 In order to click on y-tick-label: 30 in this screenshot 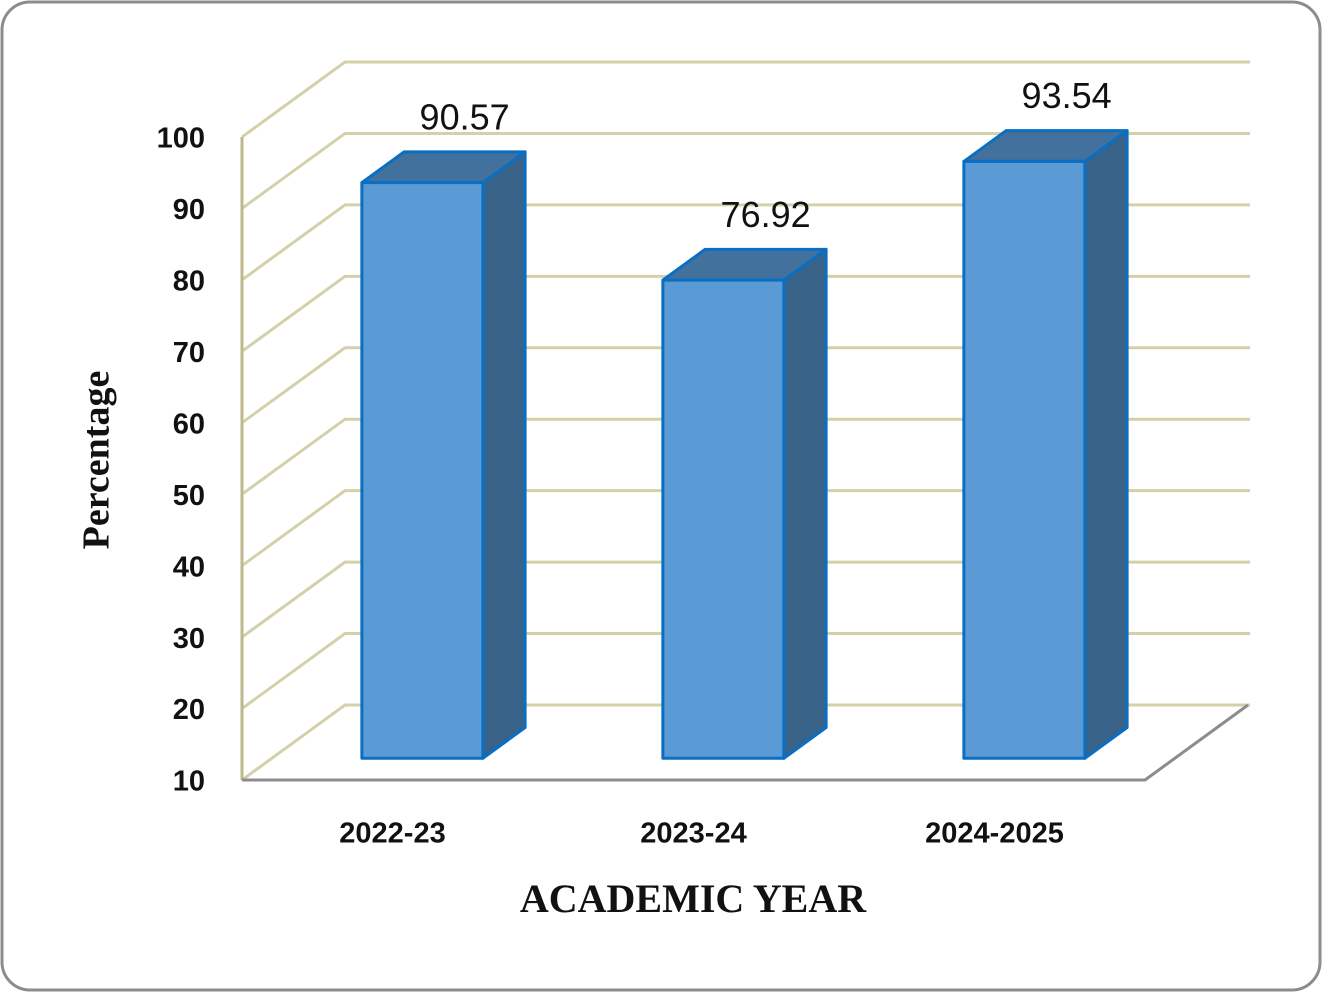, I will do `click(189, 639)`.